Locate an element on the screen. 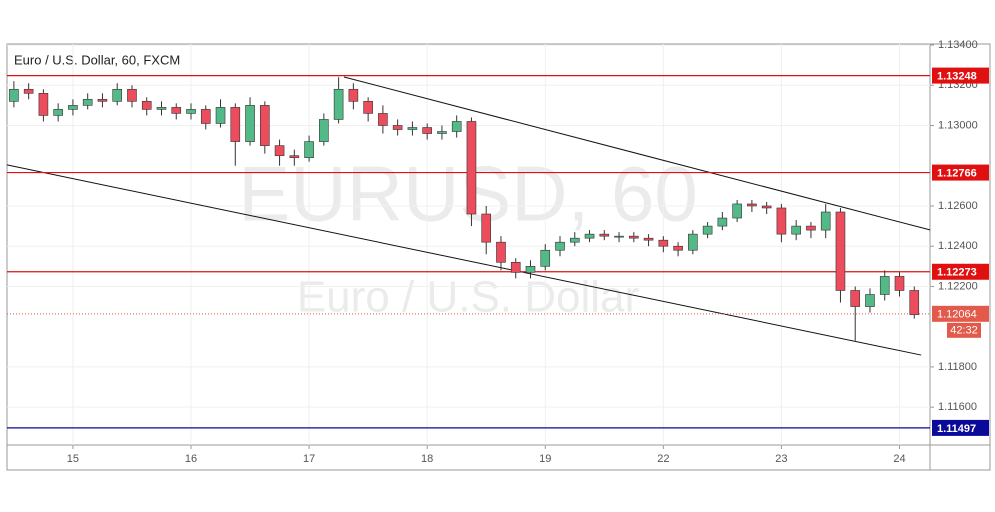 The image size is (995, 512). x-tick-label: 16 is located at coordinates (191, 459).